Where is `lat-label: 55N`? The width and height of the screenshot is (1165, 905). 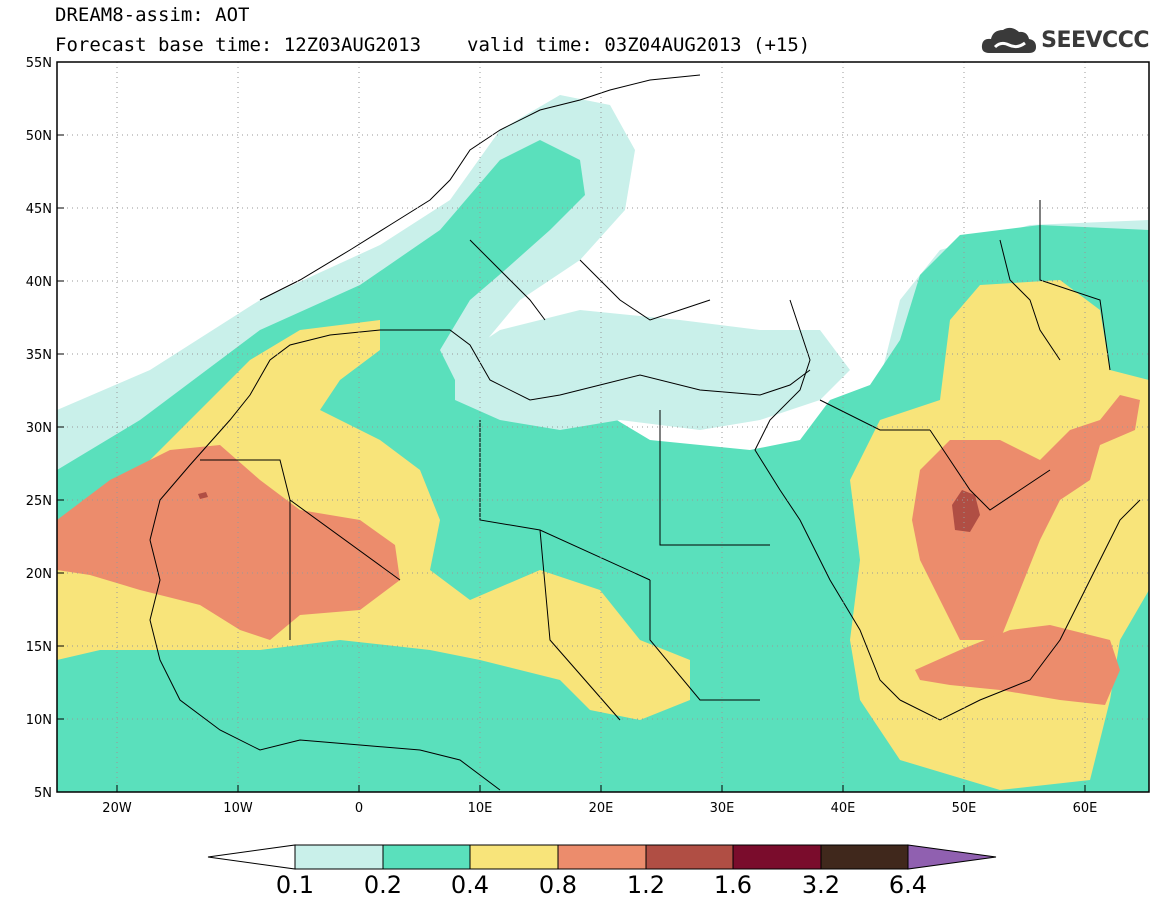
lat-label: 55N is located at coordinates (39, 63).